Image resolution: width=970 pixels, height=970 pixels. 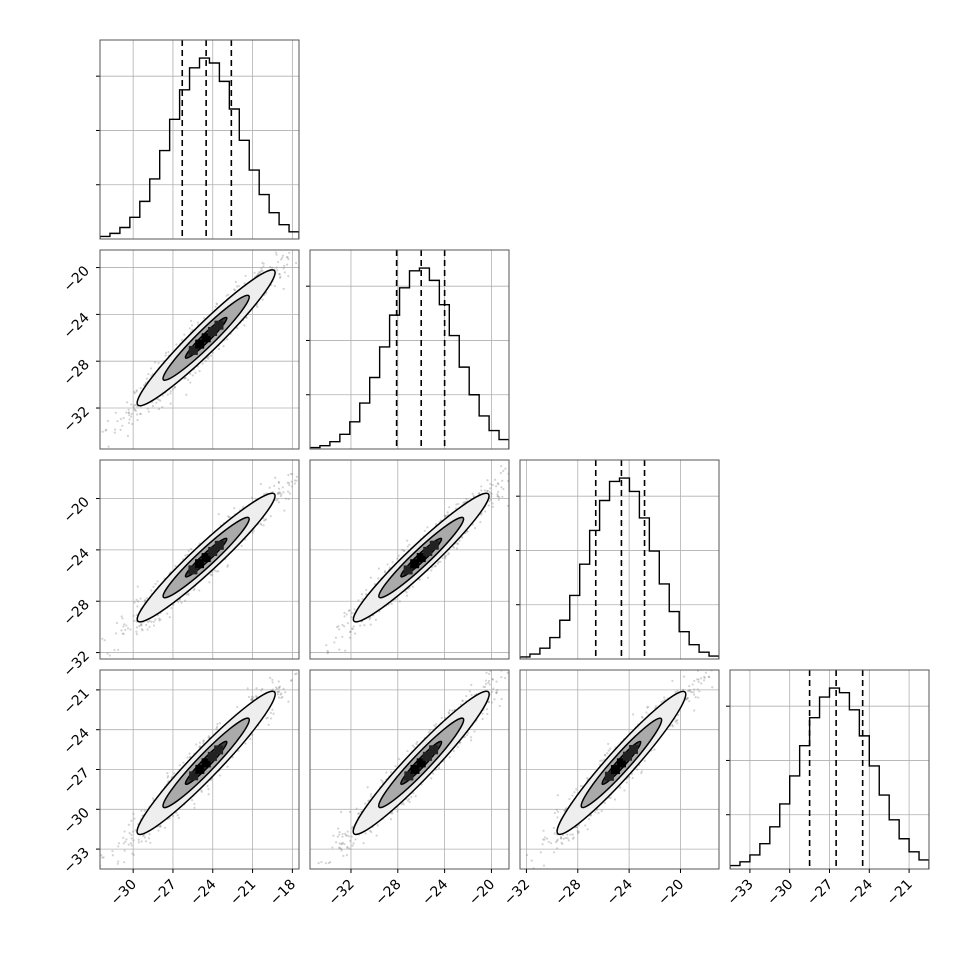 What do you see at coordinates (77, 561) in the screenshot?
I see `y-tick-label: −24` at bounding box center [77, 561].